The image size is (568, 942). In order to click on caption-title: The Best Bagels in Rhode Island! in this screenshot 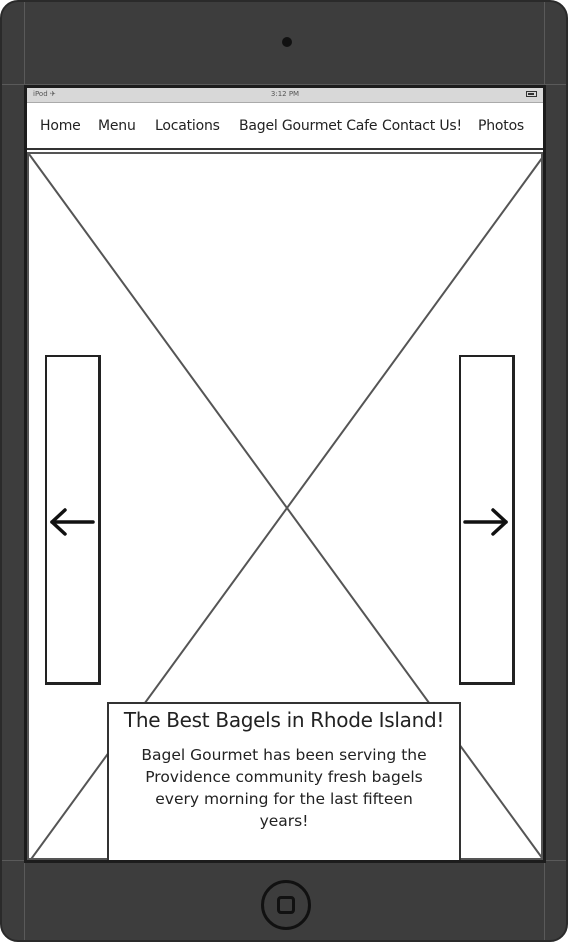, I will do `click(284, 720)`.